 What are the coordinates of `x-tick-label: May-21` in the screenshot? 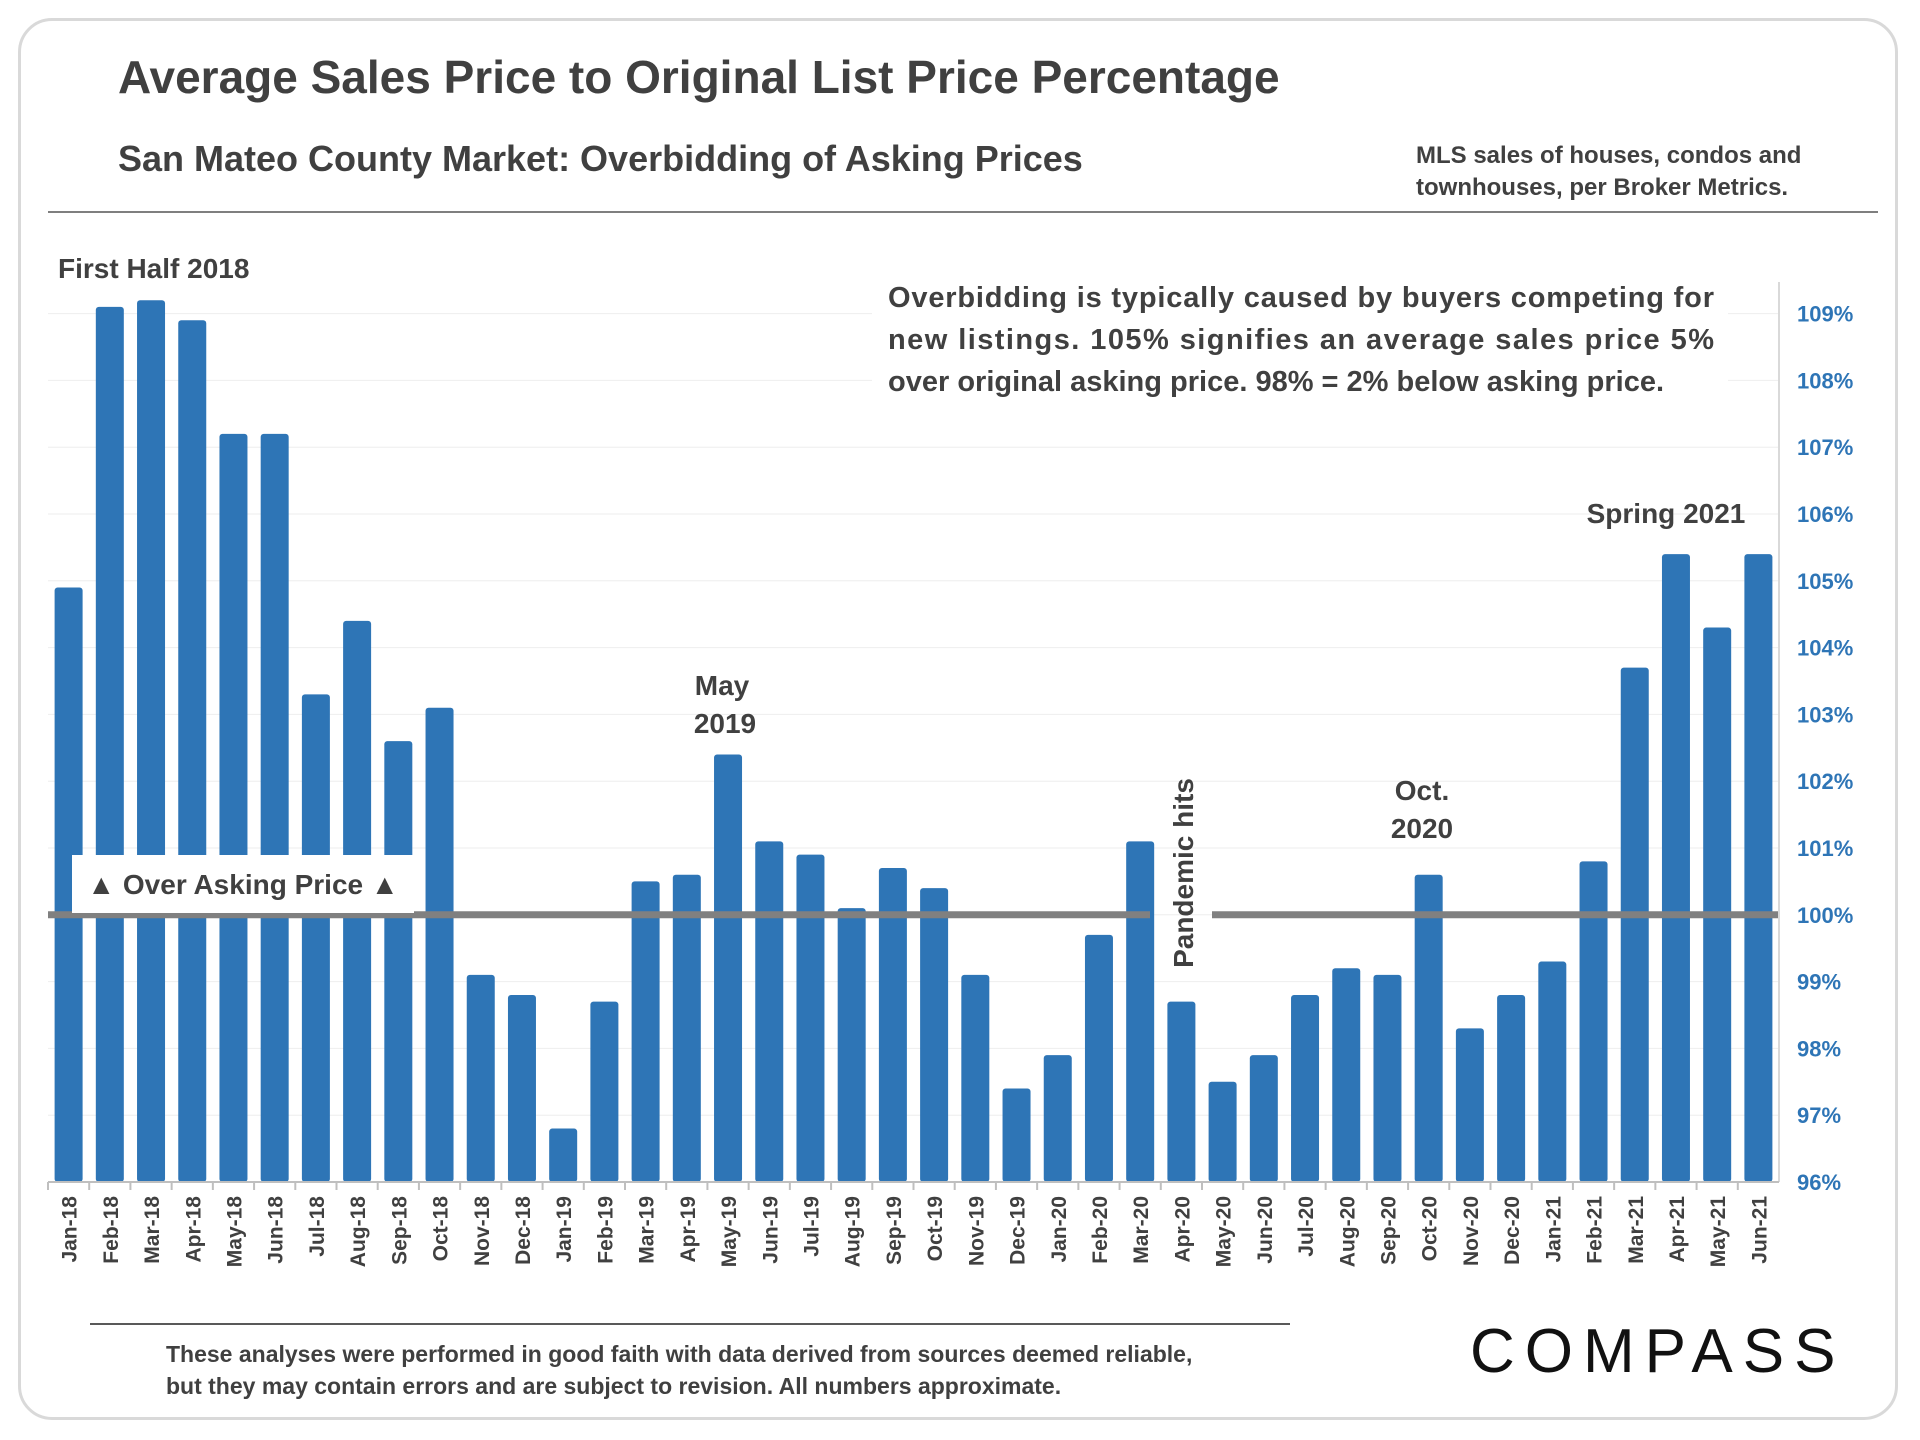 It's located at (1718, 1232).